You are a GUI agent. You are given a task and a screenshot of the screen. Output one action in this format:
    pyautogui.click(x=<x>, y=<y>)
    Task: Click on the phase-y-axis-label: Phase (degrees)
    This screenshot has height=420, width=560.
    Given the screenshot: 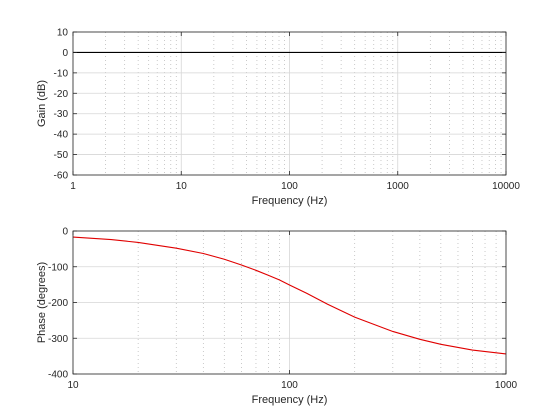 What is the action you would take?
    pyautogui.click(x=42, y=302)
    